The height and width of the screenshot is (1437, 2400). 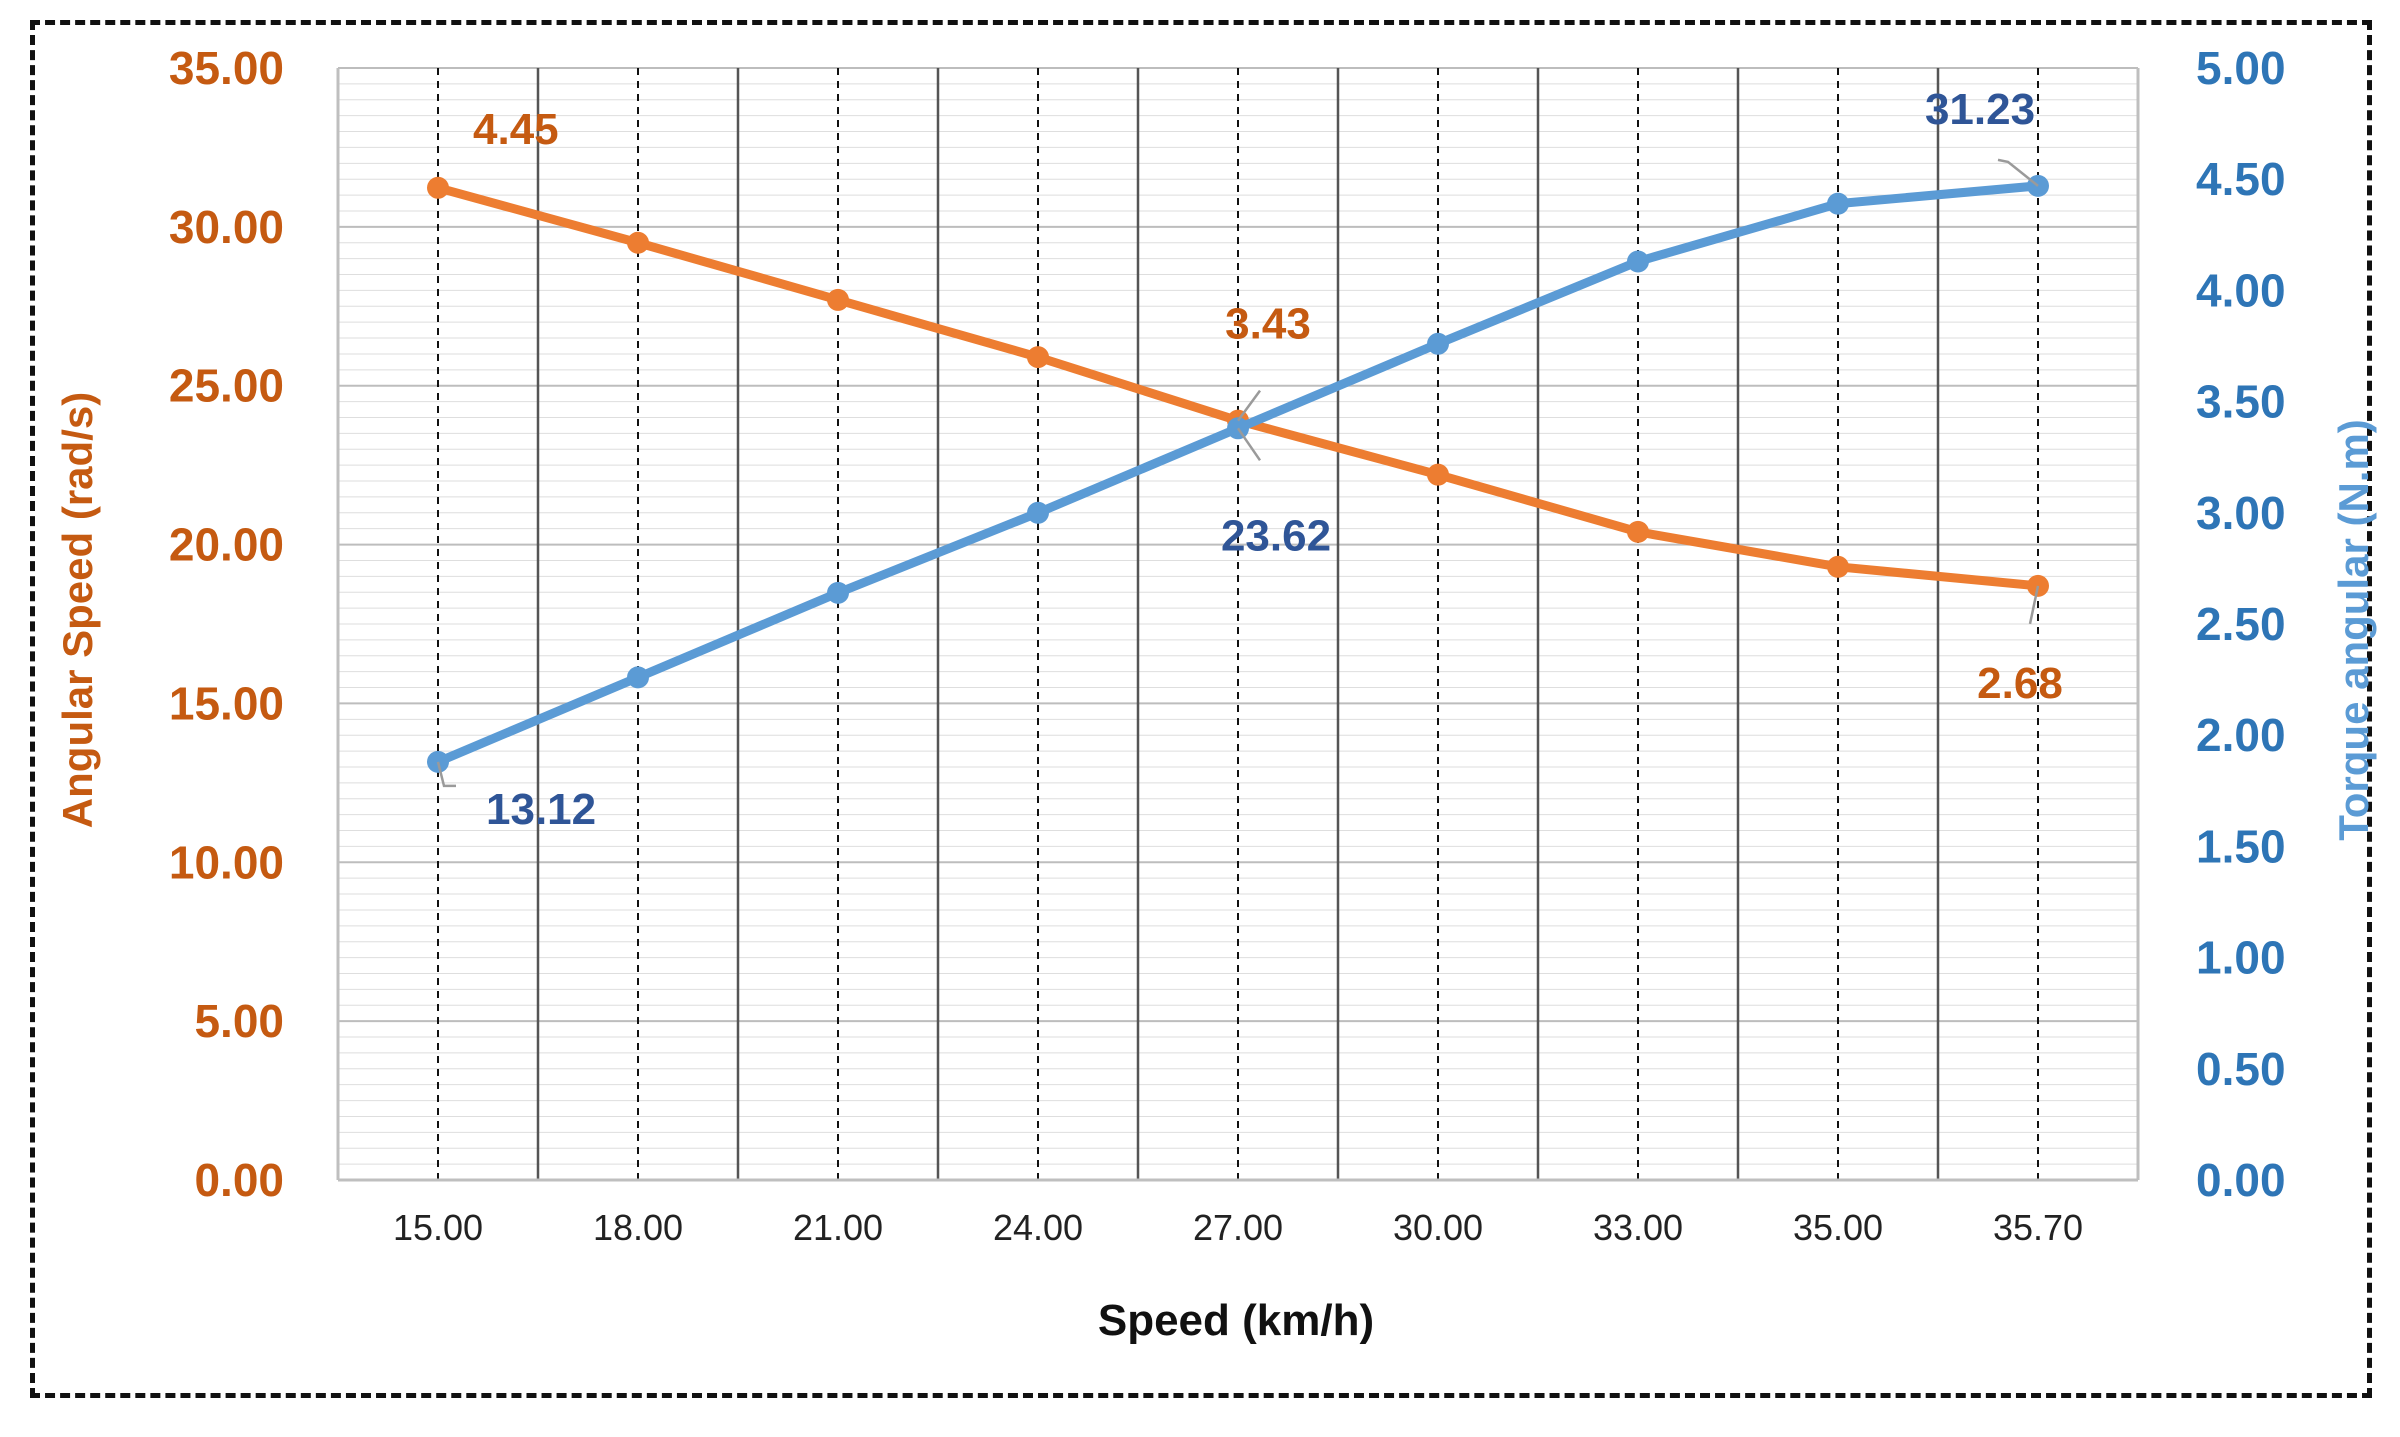 I want to click on x-axis-label: Speed (km/h), so click(x=1236, y=1320).